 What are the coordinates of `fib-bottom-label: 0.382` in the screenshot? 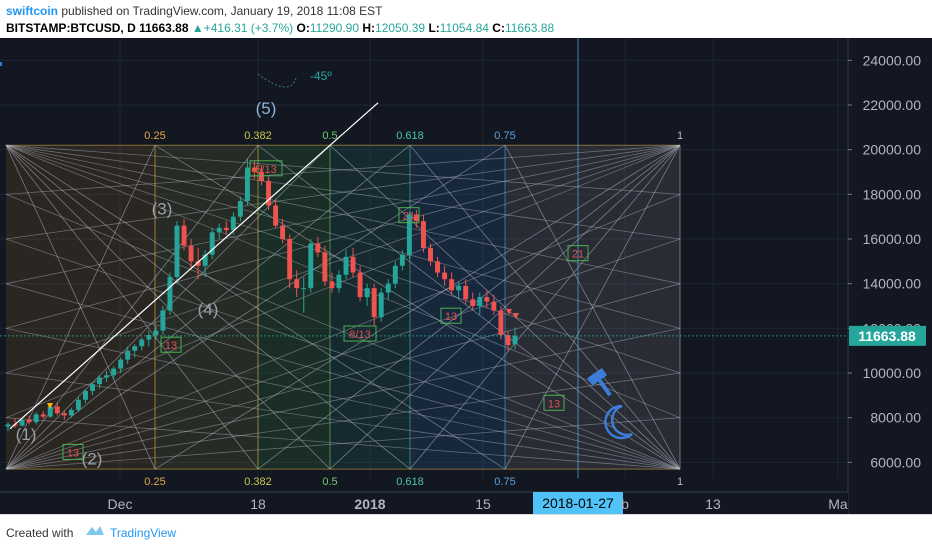 It's located at (258, 482).